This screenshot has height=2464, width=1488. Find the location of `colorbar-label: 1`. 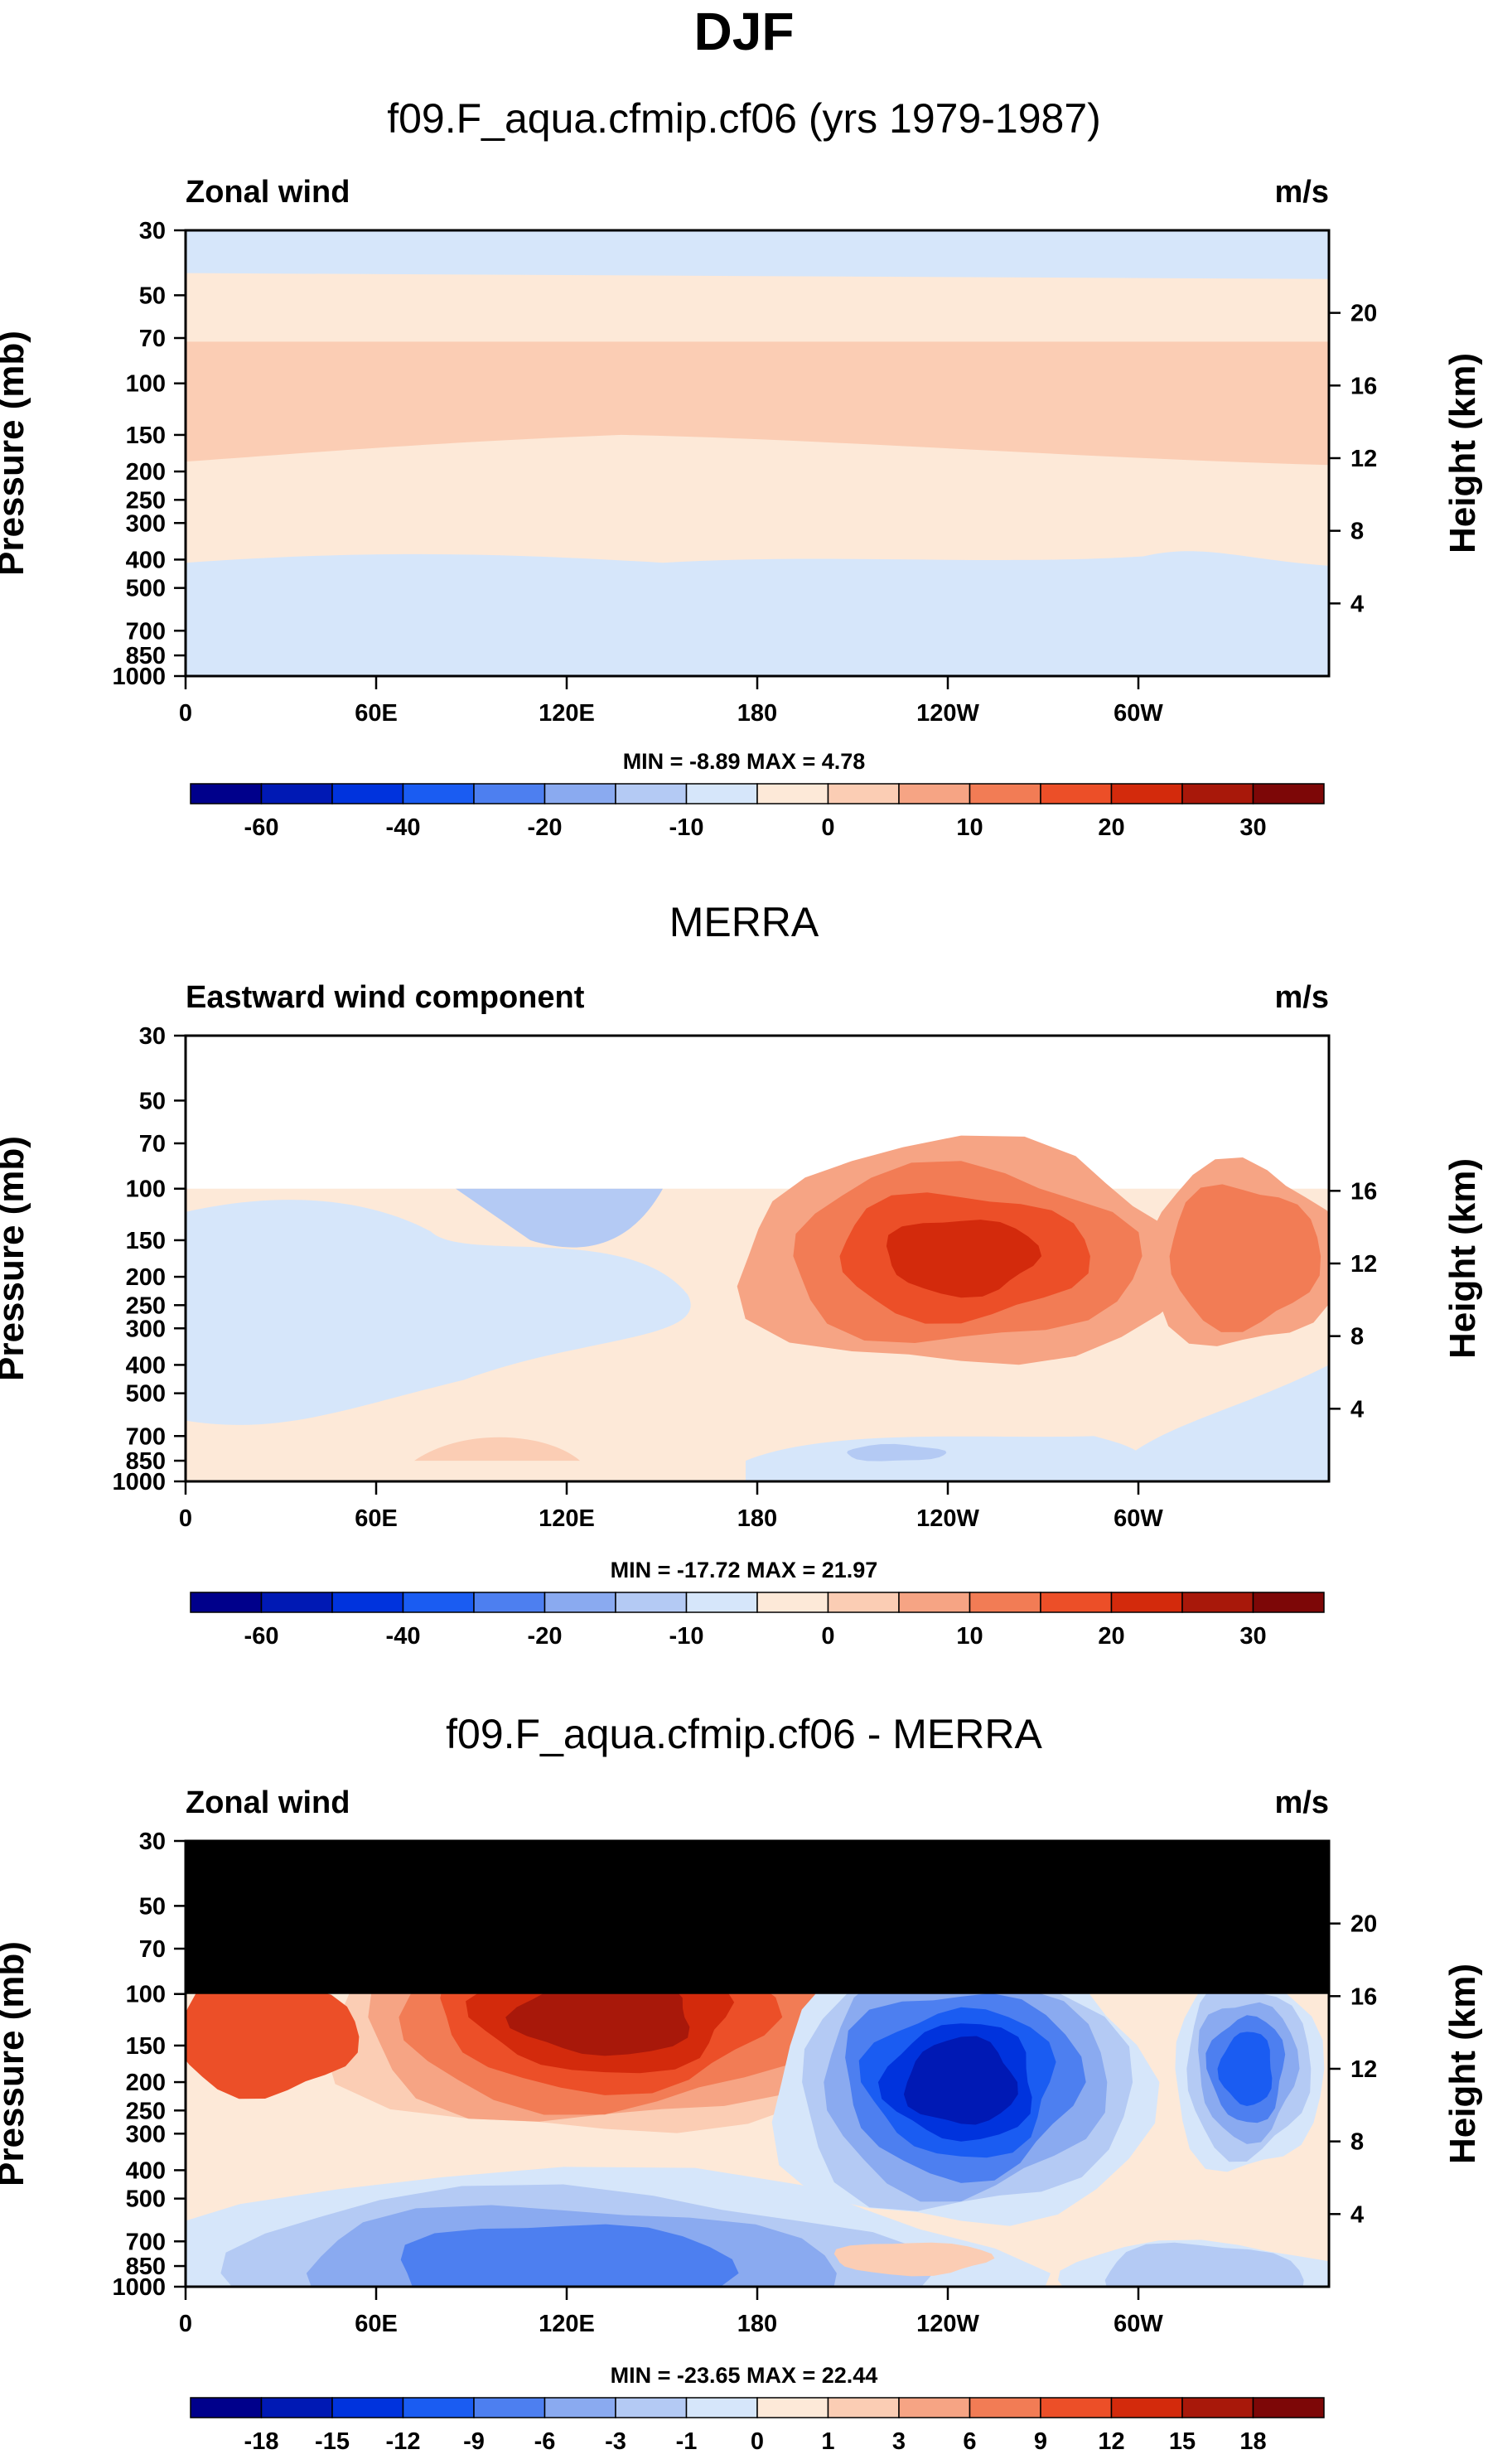

colorbar-label: 1 is located at coordinates (828, 2441).